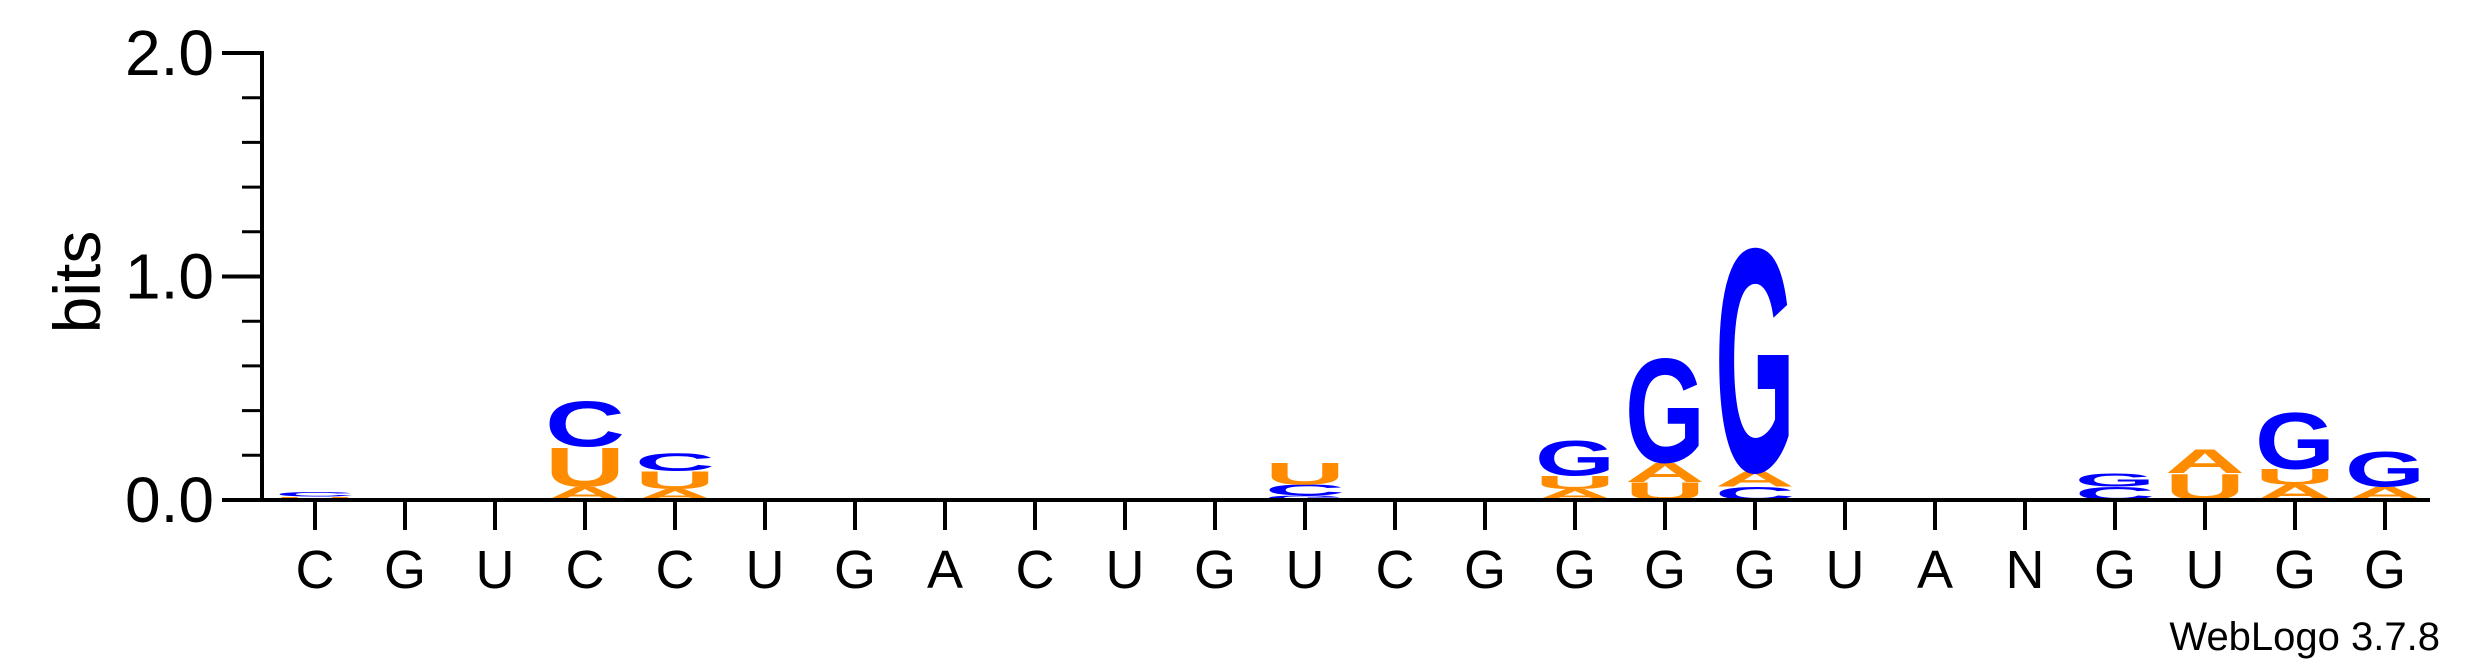  Describe the element at coordinates (169, 53) in the screenshot. I see `y-tick-label: 2.0` at that location.